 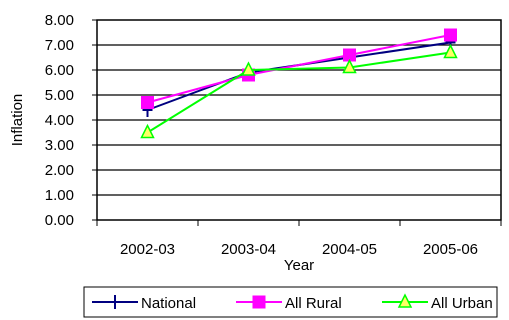 What do you see at coordinates (168, 303) in the screenshot?
I see `legend-label: National` at bounding box center [168, 303].